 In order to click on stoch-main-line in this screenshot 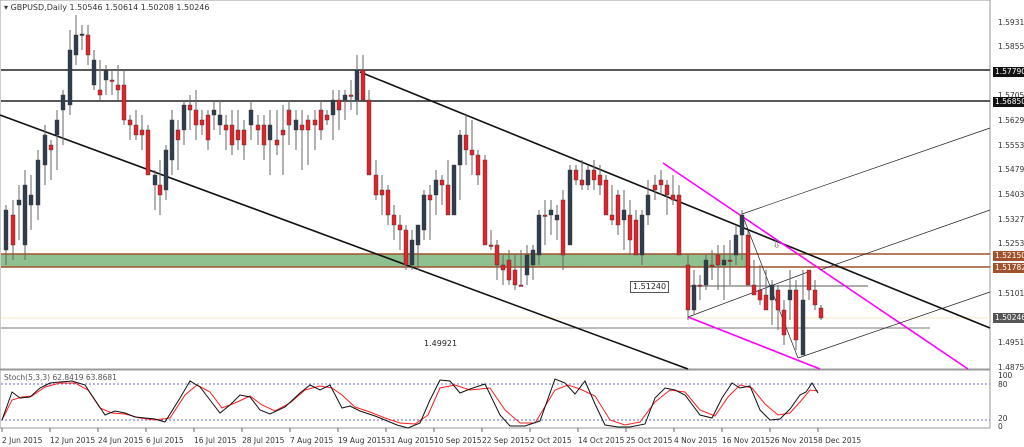, I will do `click(410, 403)`.